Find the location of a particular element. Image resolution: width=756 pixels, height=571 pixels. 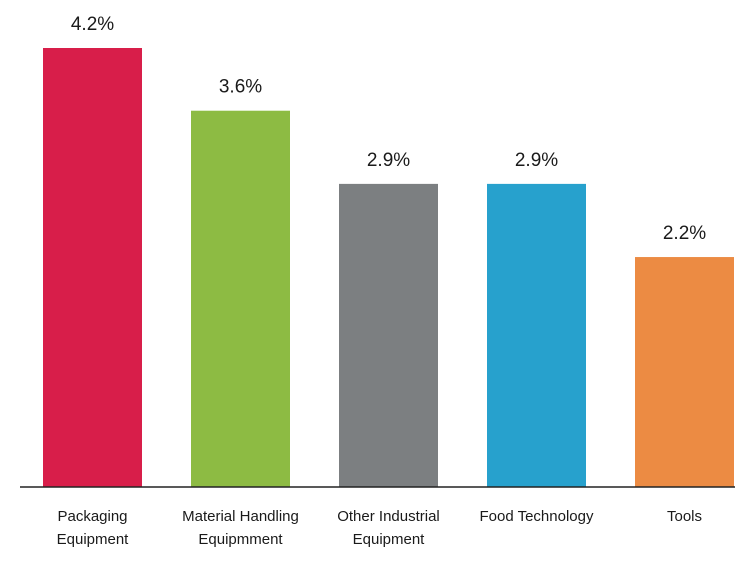

category-label-line: Packaging is located at coordinates (92, 516).